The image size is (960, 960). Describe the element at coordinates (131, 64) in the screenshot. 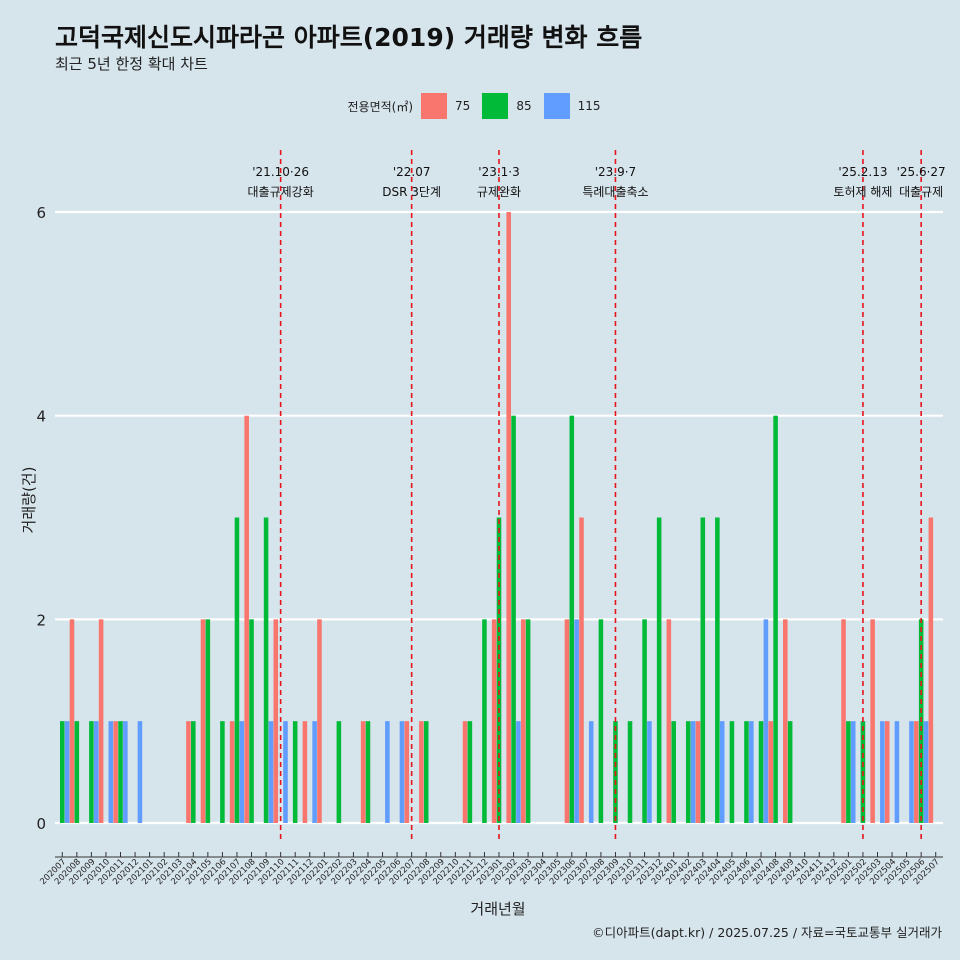

I see `chart-subtitle: 최근 5년 한정 확대 차트` at that location.